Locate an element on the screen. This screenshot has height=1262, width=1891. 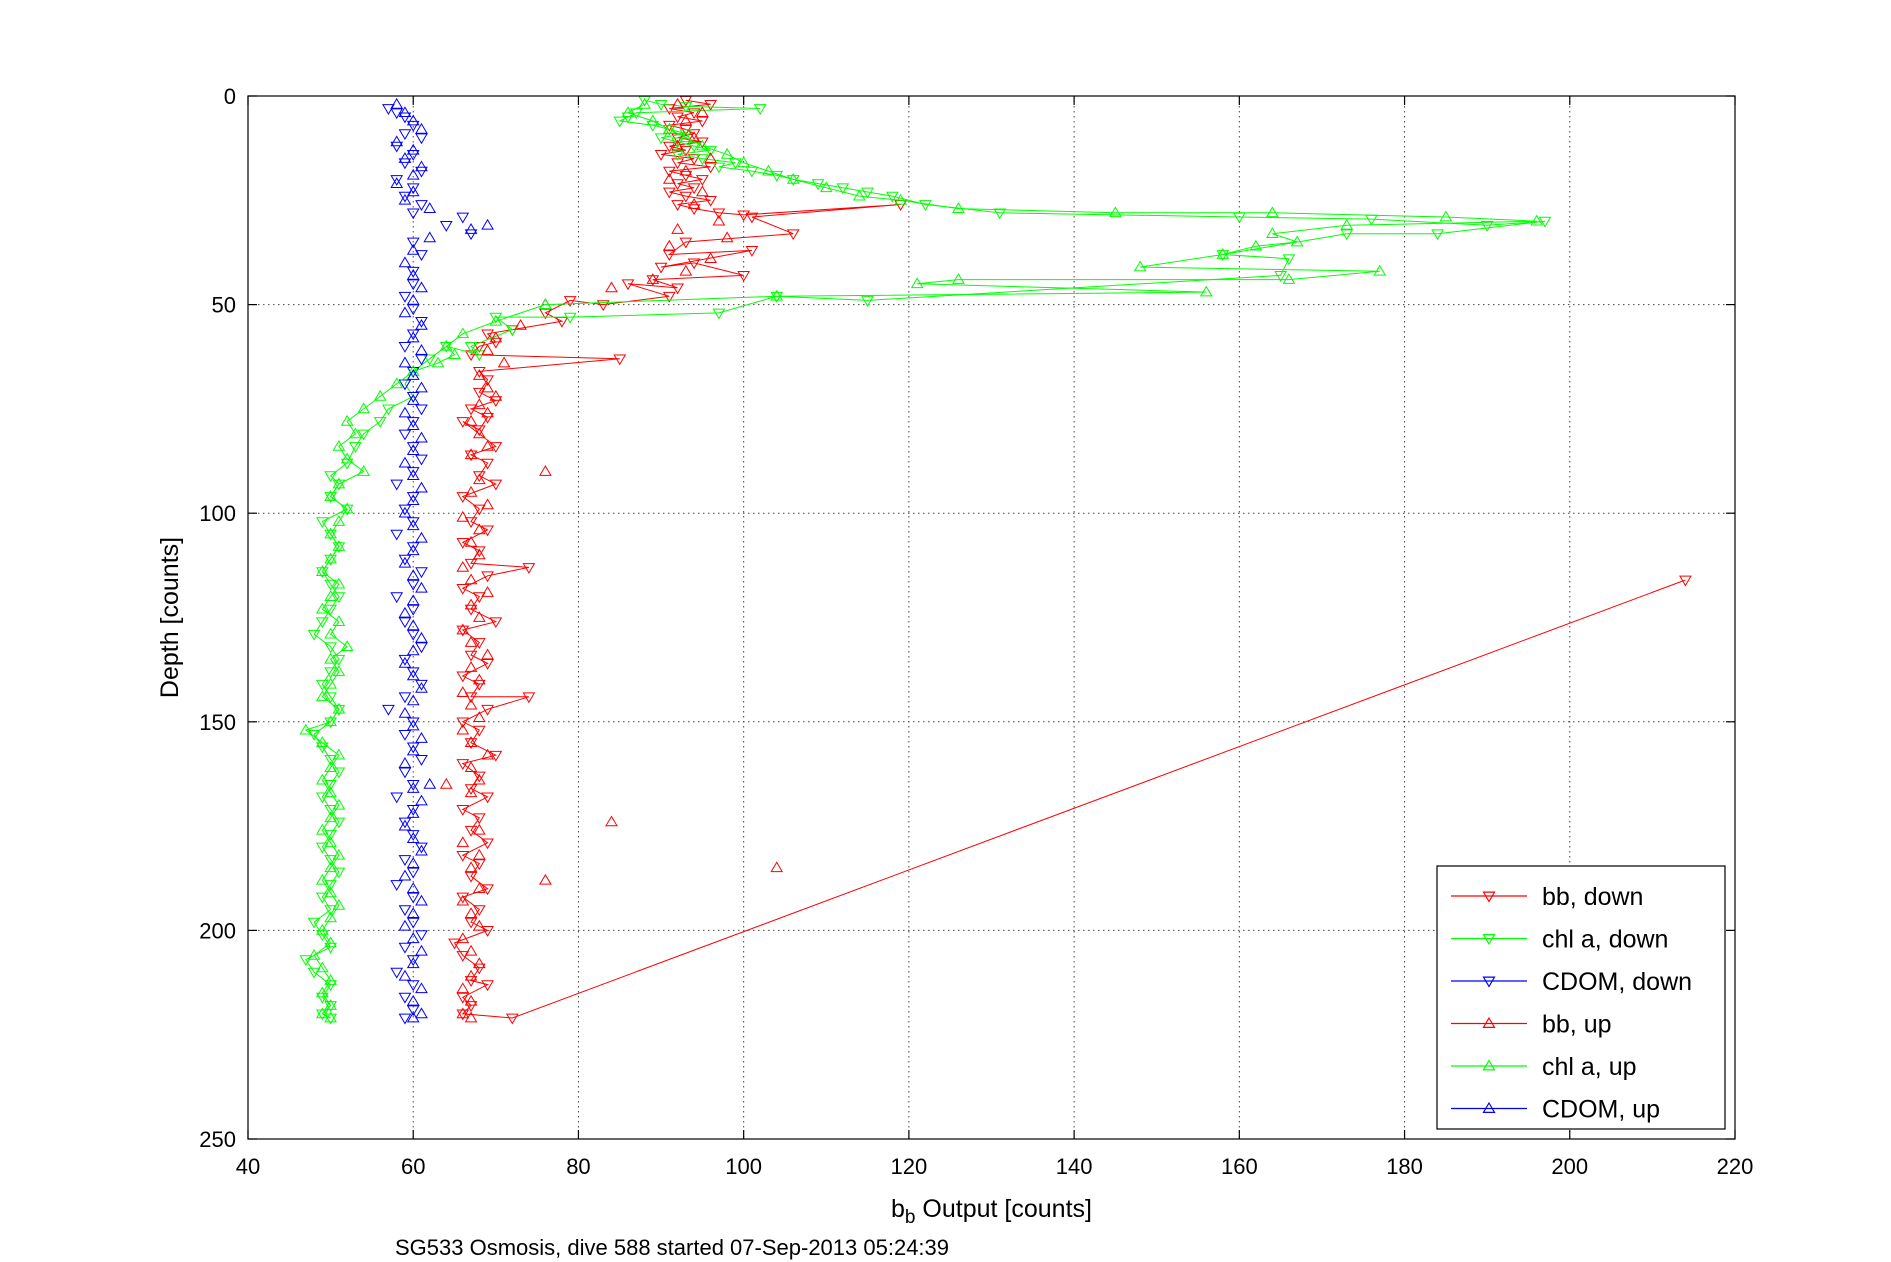
legend-label: bb, up is located at coordinates (1577, 1025).